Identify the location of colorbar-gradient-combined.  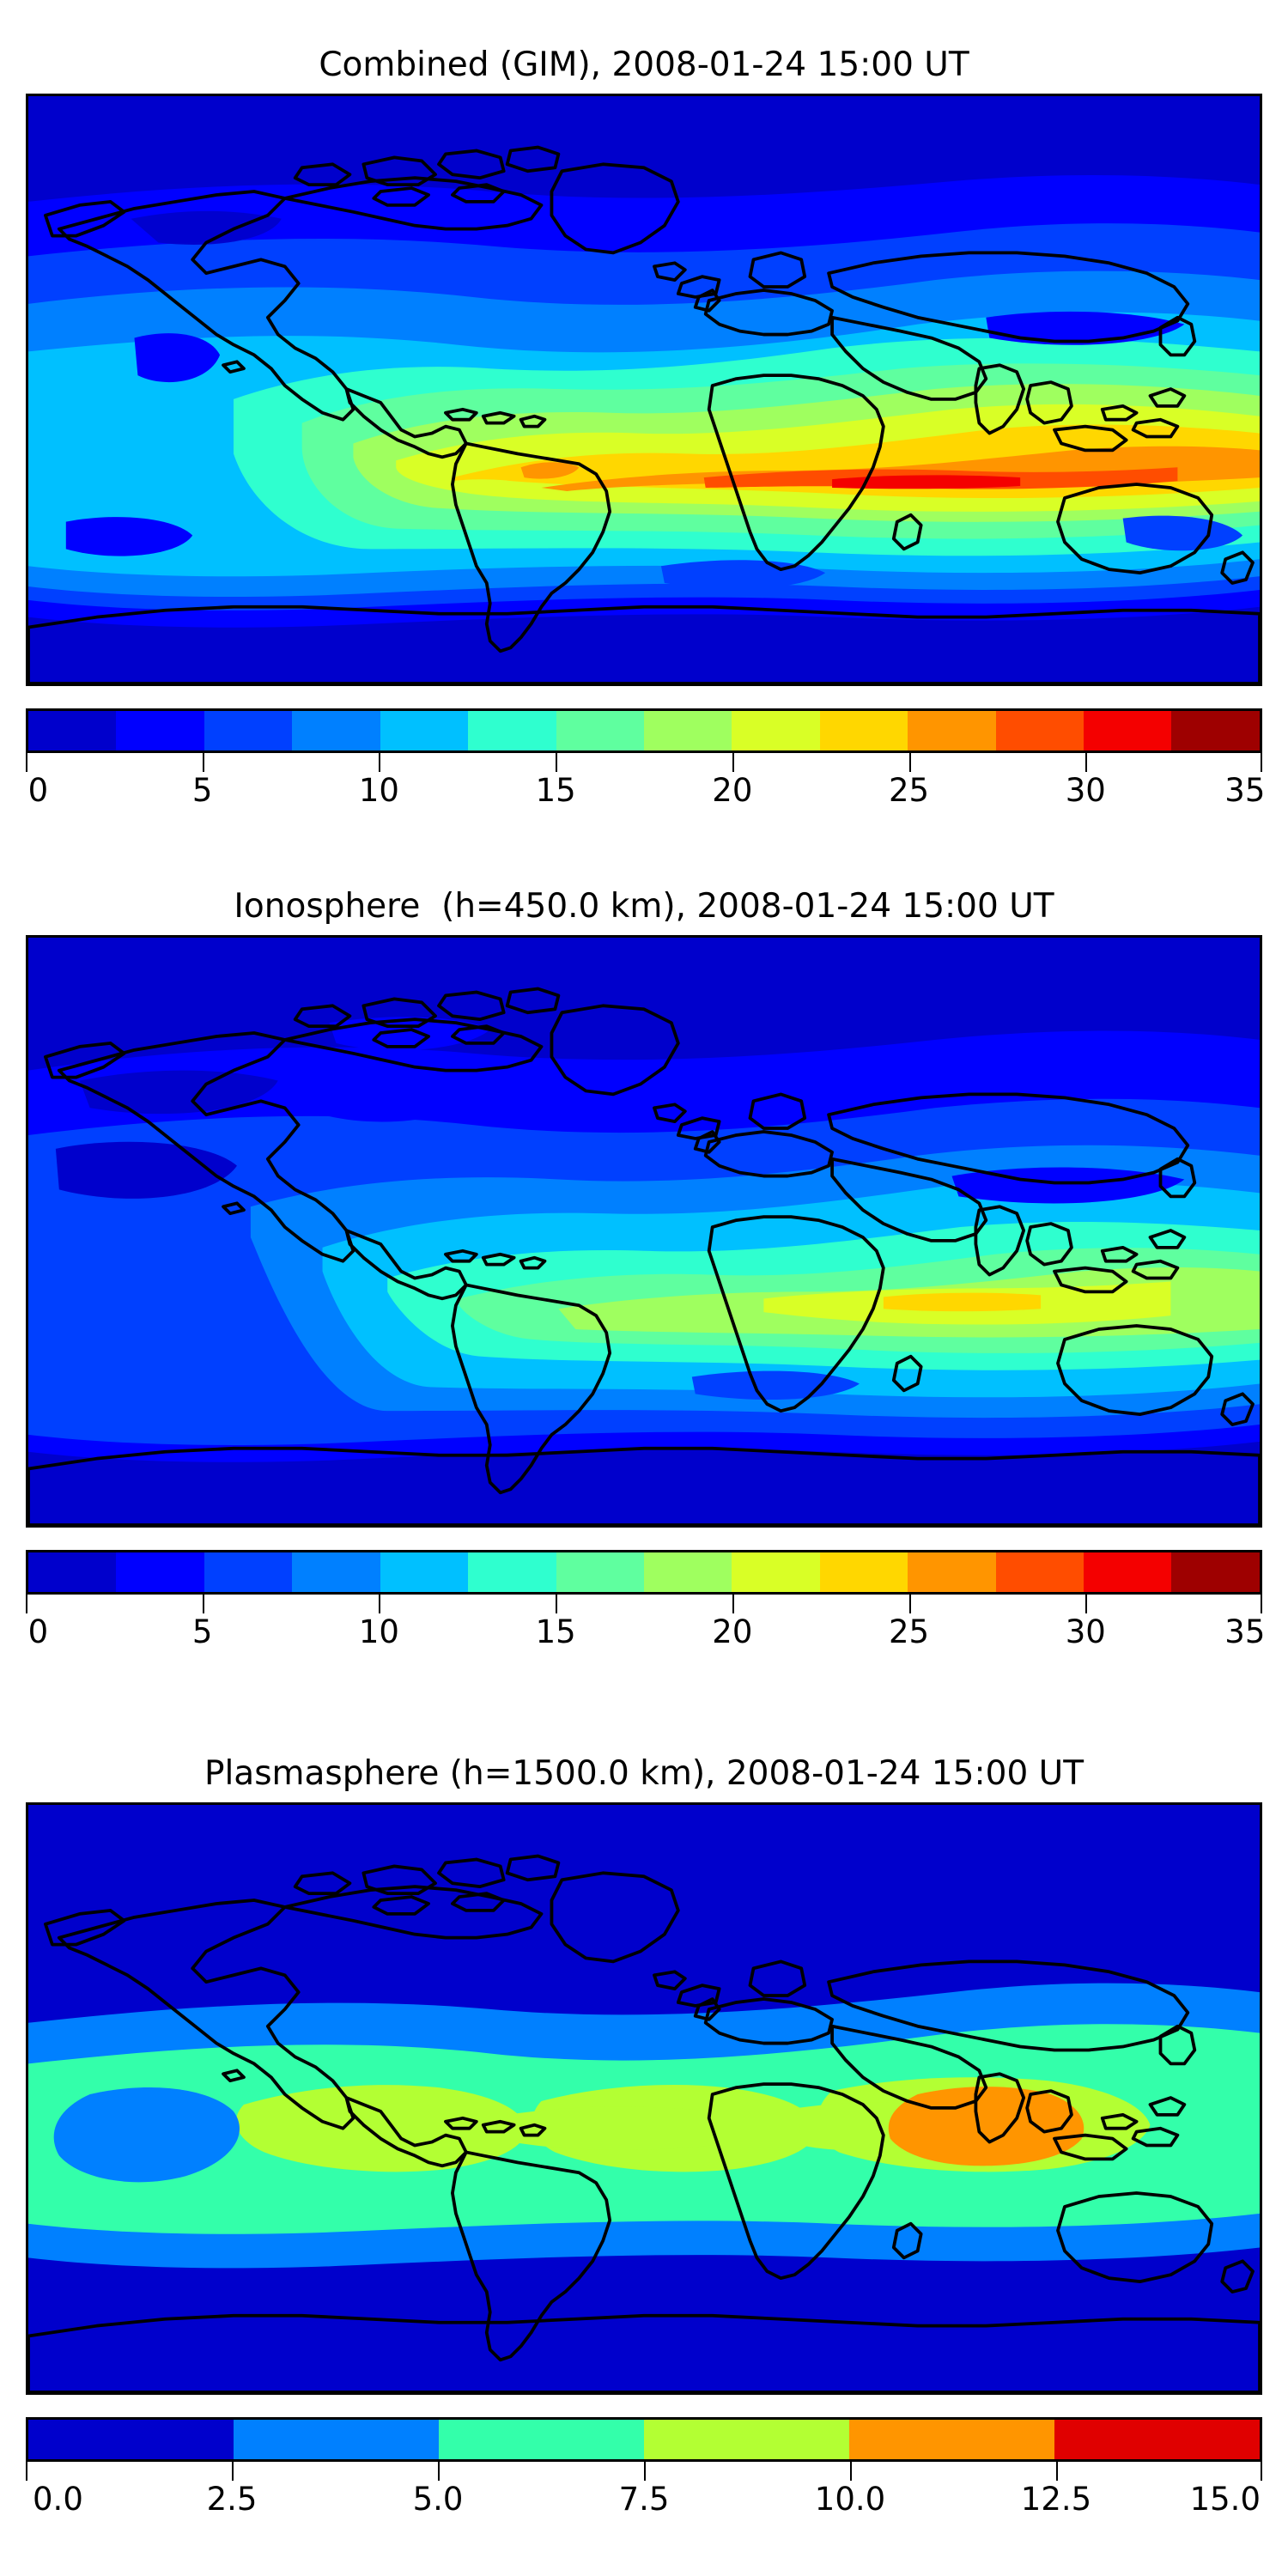
(644, 730).